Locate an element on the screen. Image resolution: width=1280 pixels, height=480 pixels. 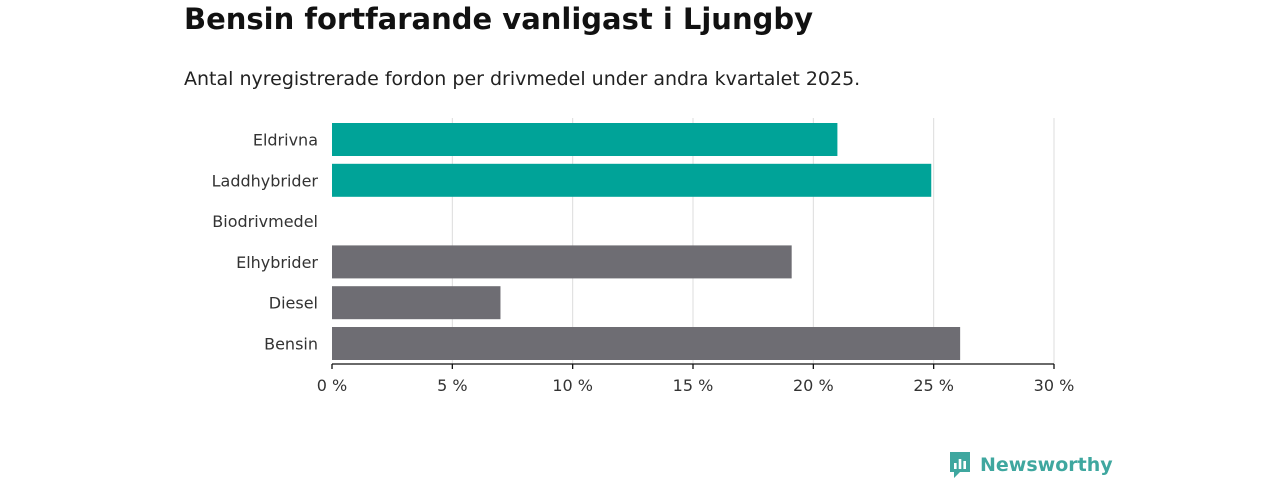
bar-elhybrider is located at coordinates (562, 262).